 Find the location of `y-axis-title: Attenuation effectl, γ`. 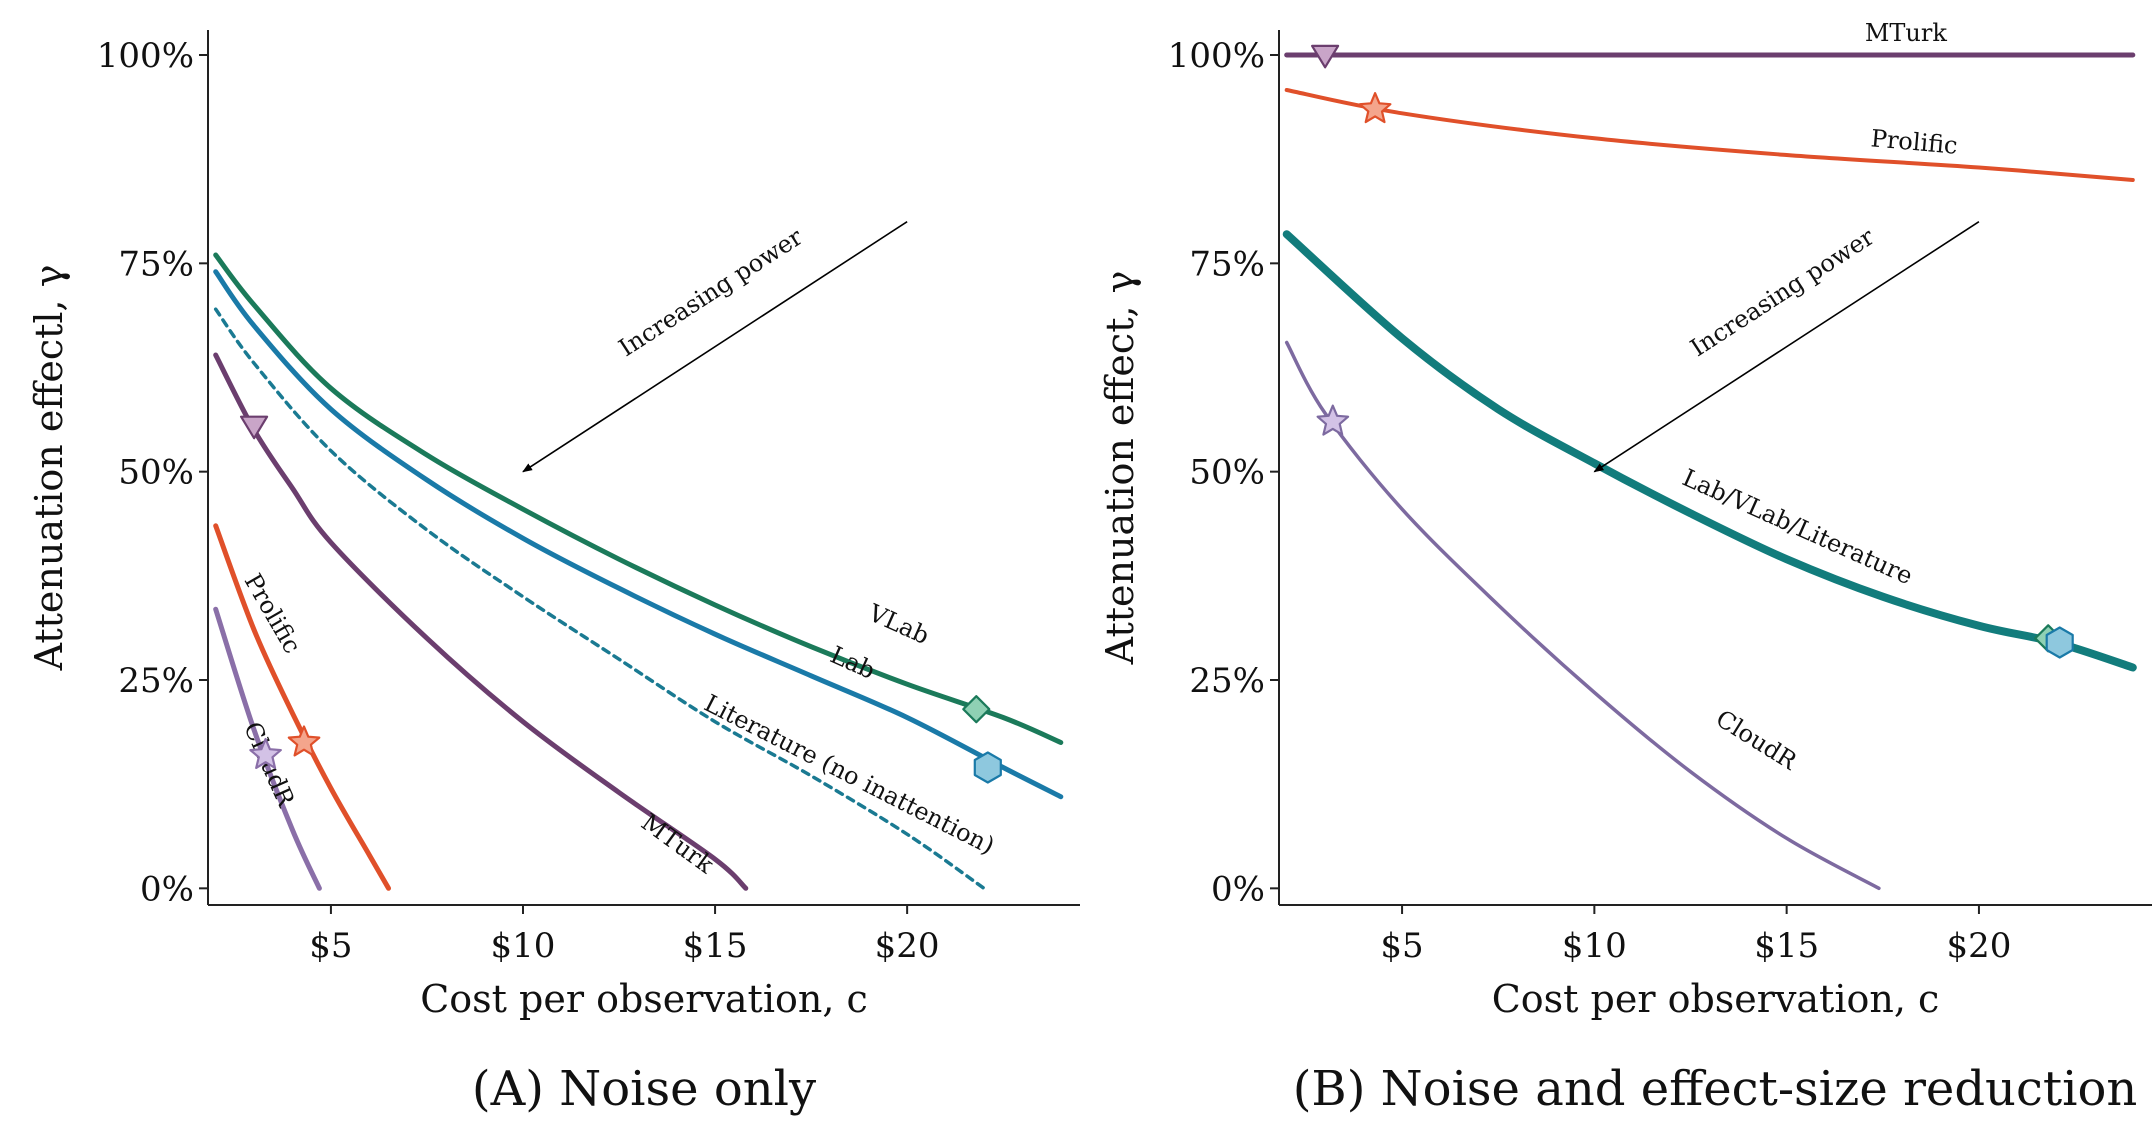

y-axis-title: Attenuation effectl, γ is located at coordinates (49, 468).